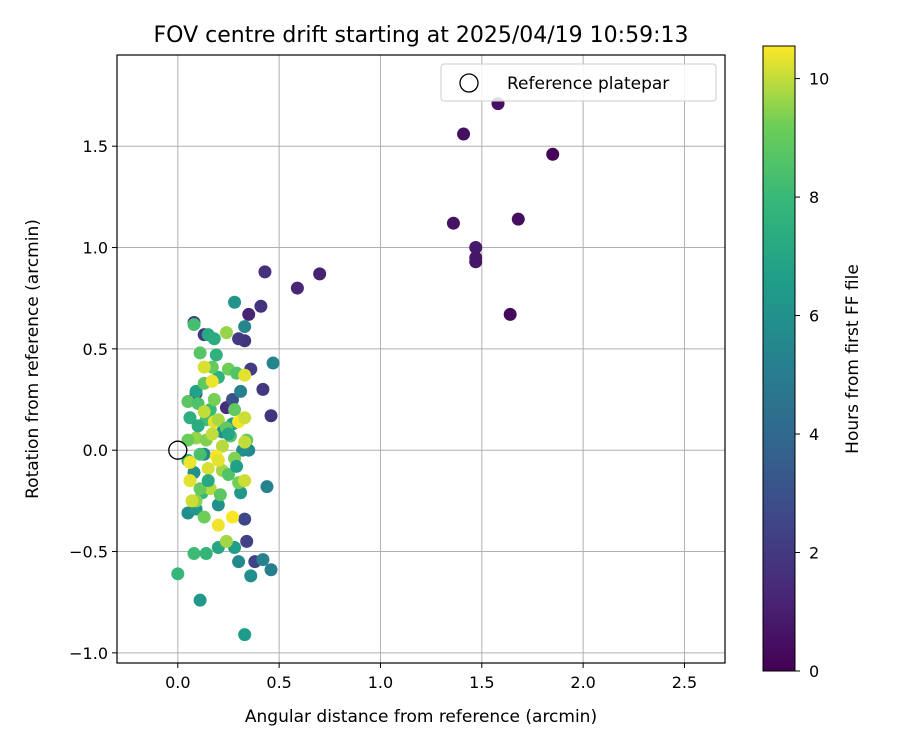 The height and width of the screenshot is (750, 900). Describe the element at coordinates (421, 717) in the screenshot. I see `x-axis-label: Angular distance from reference (arcmin)` at that location.